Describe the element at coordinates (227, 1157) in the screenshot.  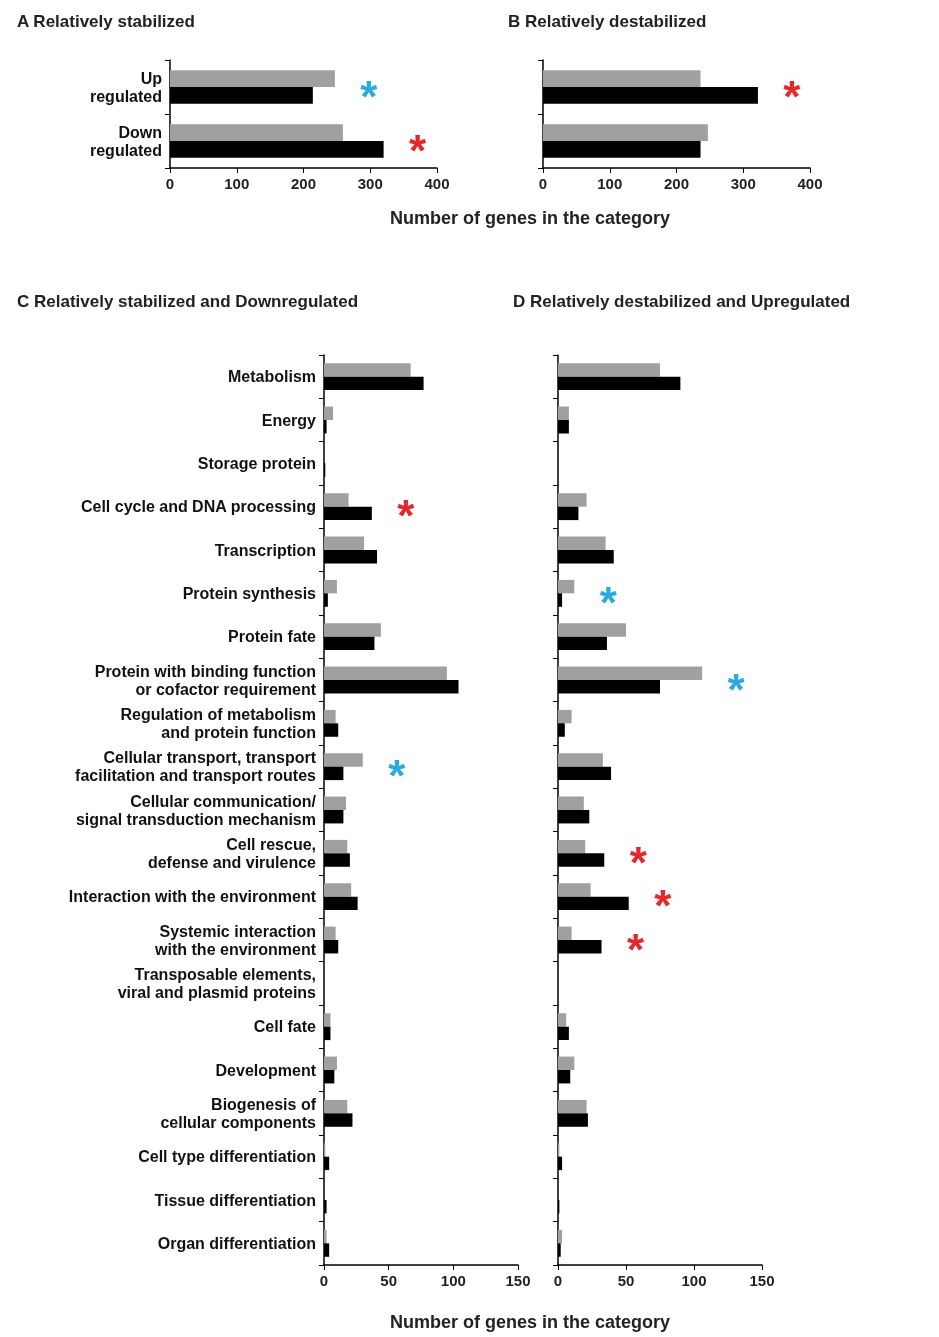
I see `y-tick-label: Cell type differentiation` at that location.